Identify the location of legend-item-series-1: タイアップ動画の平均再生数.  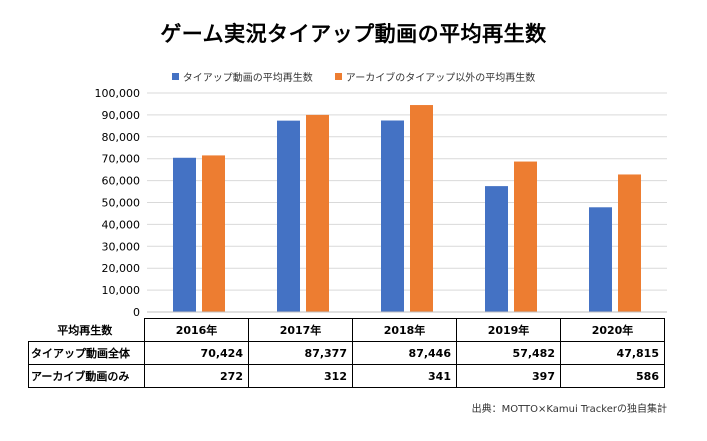
(242, 76).